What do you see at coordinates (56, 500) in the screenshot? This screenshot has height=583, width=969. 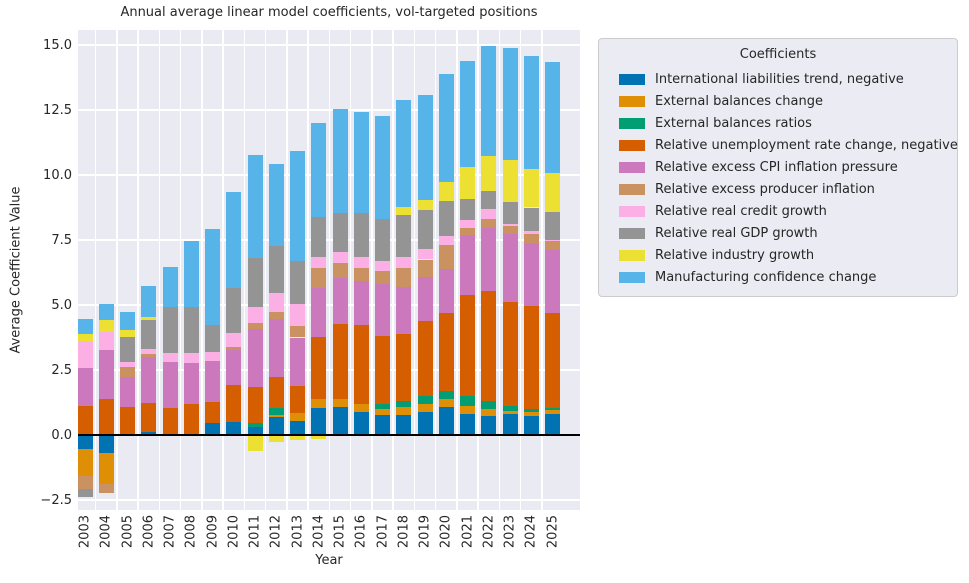 I see `y-tick-label: −2.5` at bounding box center [56, 500].